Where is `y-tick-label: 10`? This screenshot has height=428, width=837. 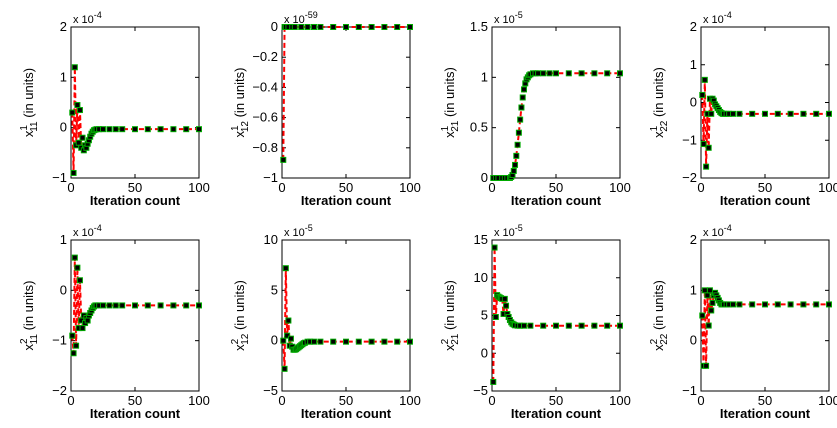 y-tick-label: 10 is located at coordinates (481, 277).